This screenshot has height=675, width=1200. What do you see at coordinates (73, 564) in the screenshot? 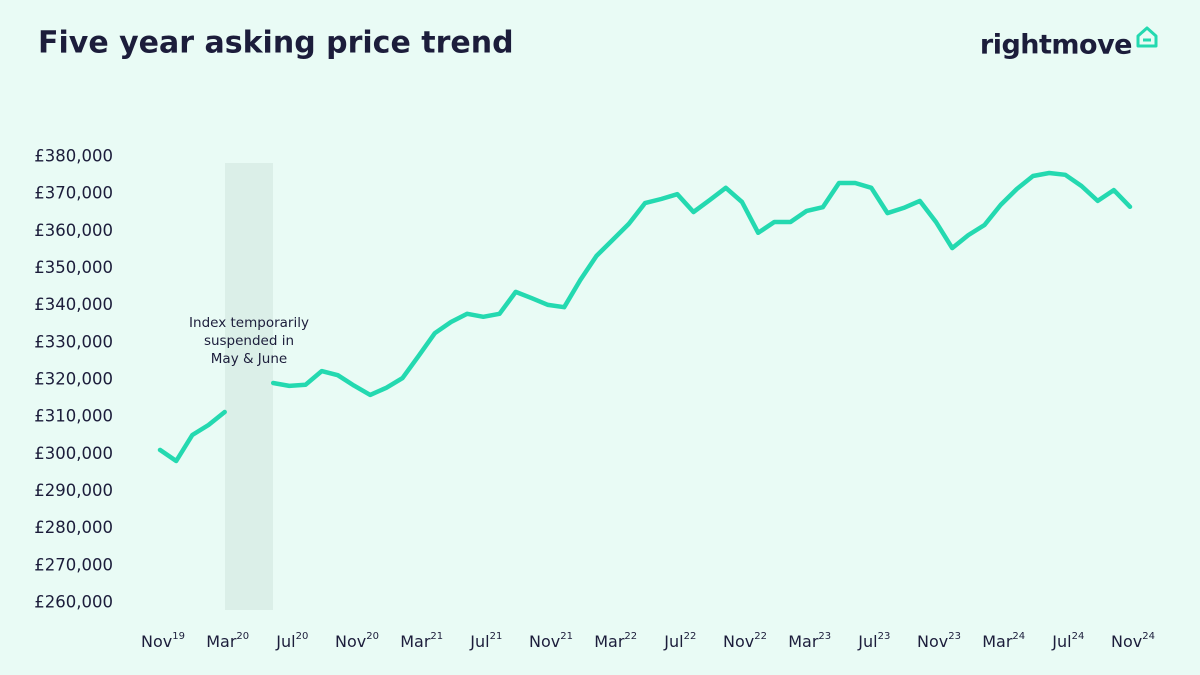
I see `y-tick-label: £270,000` at bounding box center [73, 564].